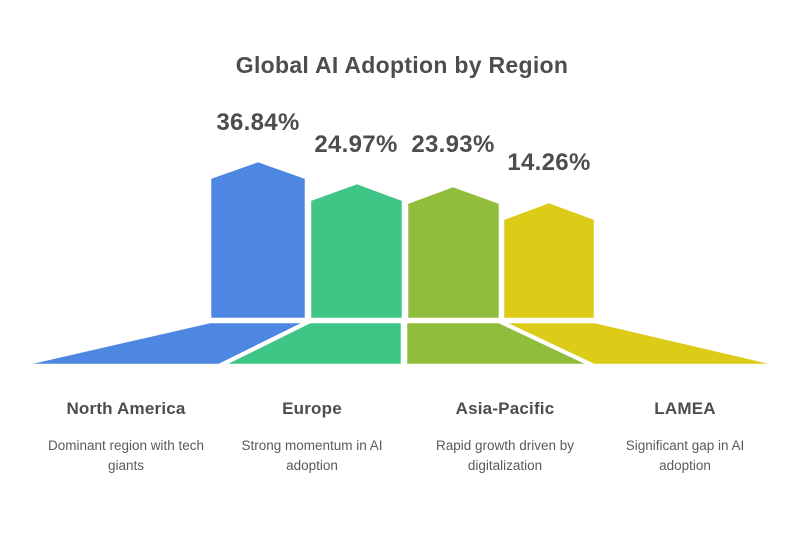  I want to click on region-description-europe: Strong momentum in AI adoption, so click(312, 455).